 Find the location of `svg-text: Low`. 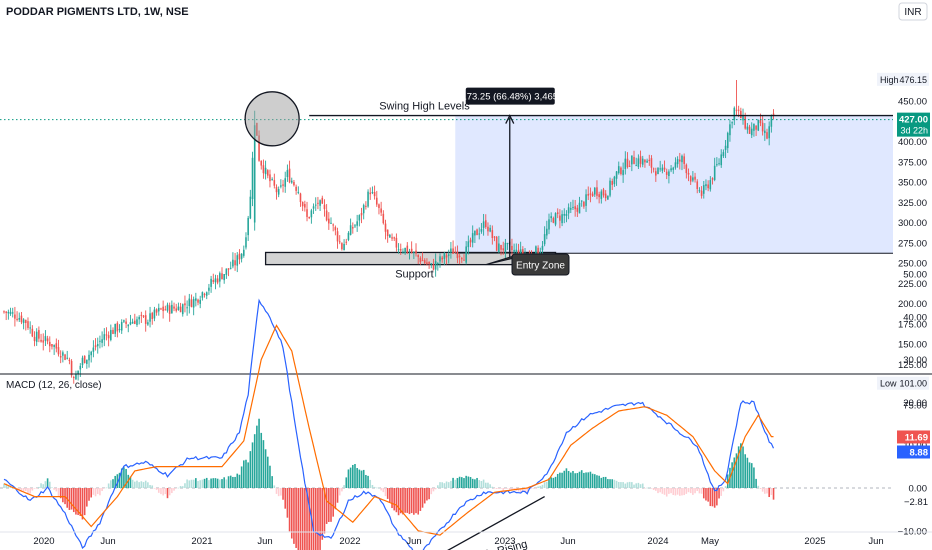

svg-text: Low is located at coordinates (888, 384).